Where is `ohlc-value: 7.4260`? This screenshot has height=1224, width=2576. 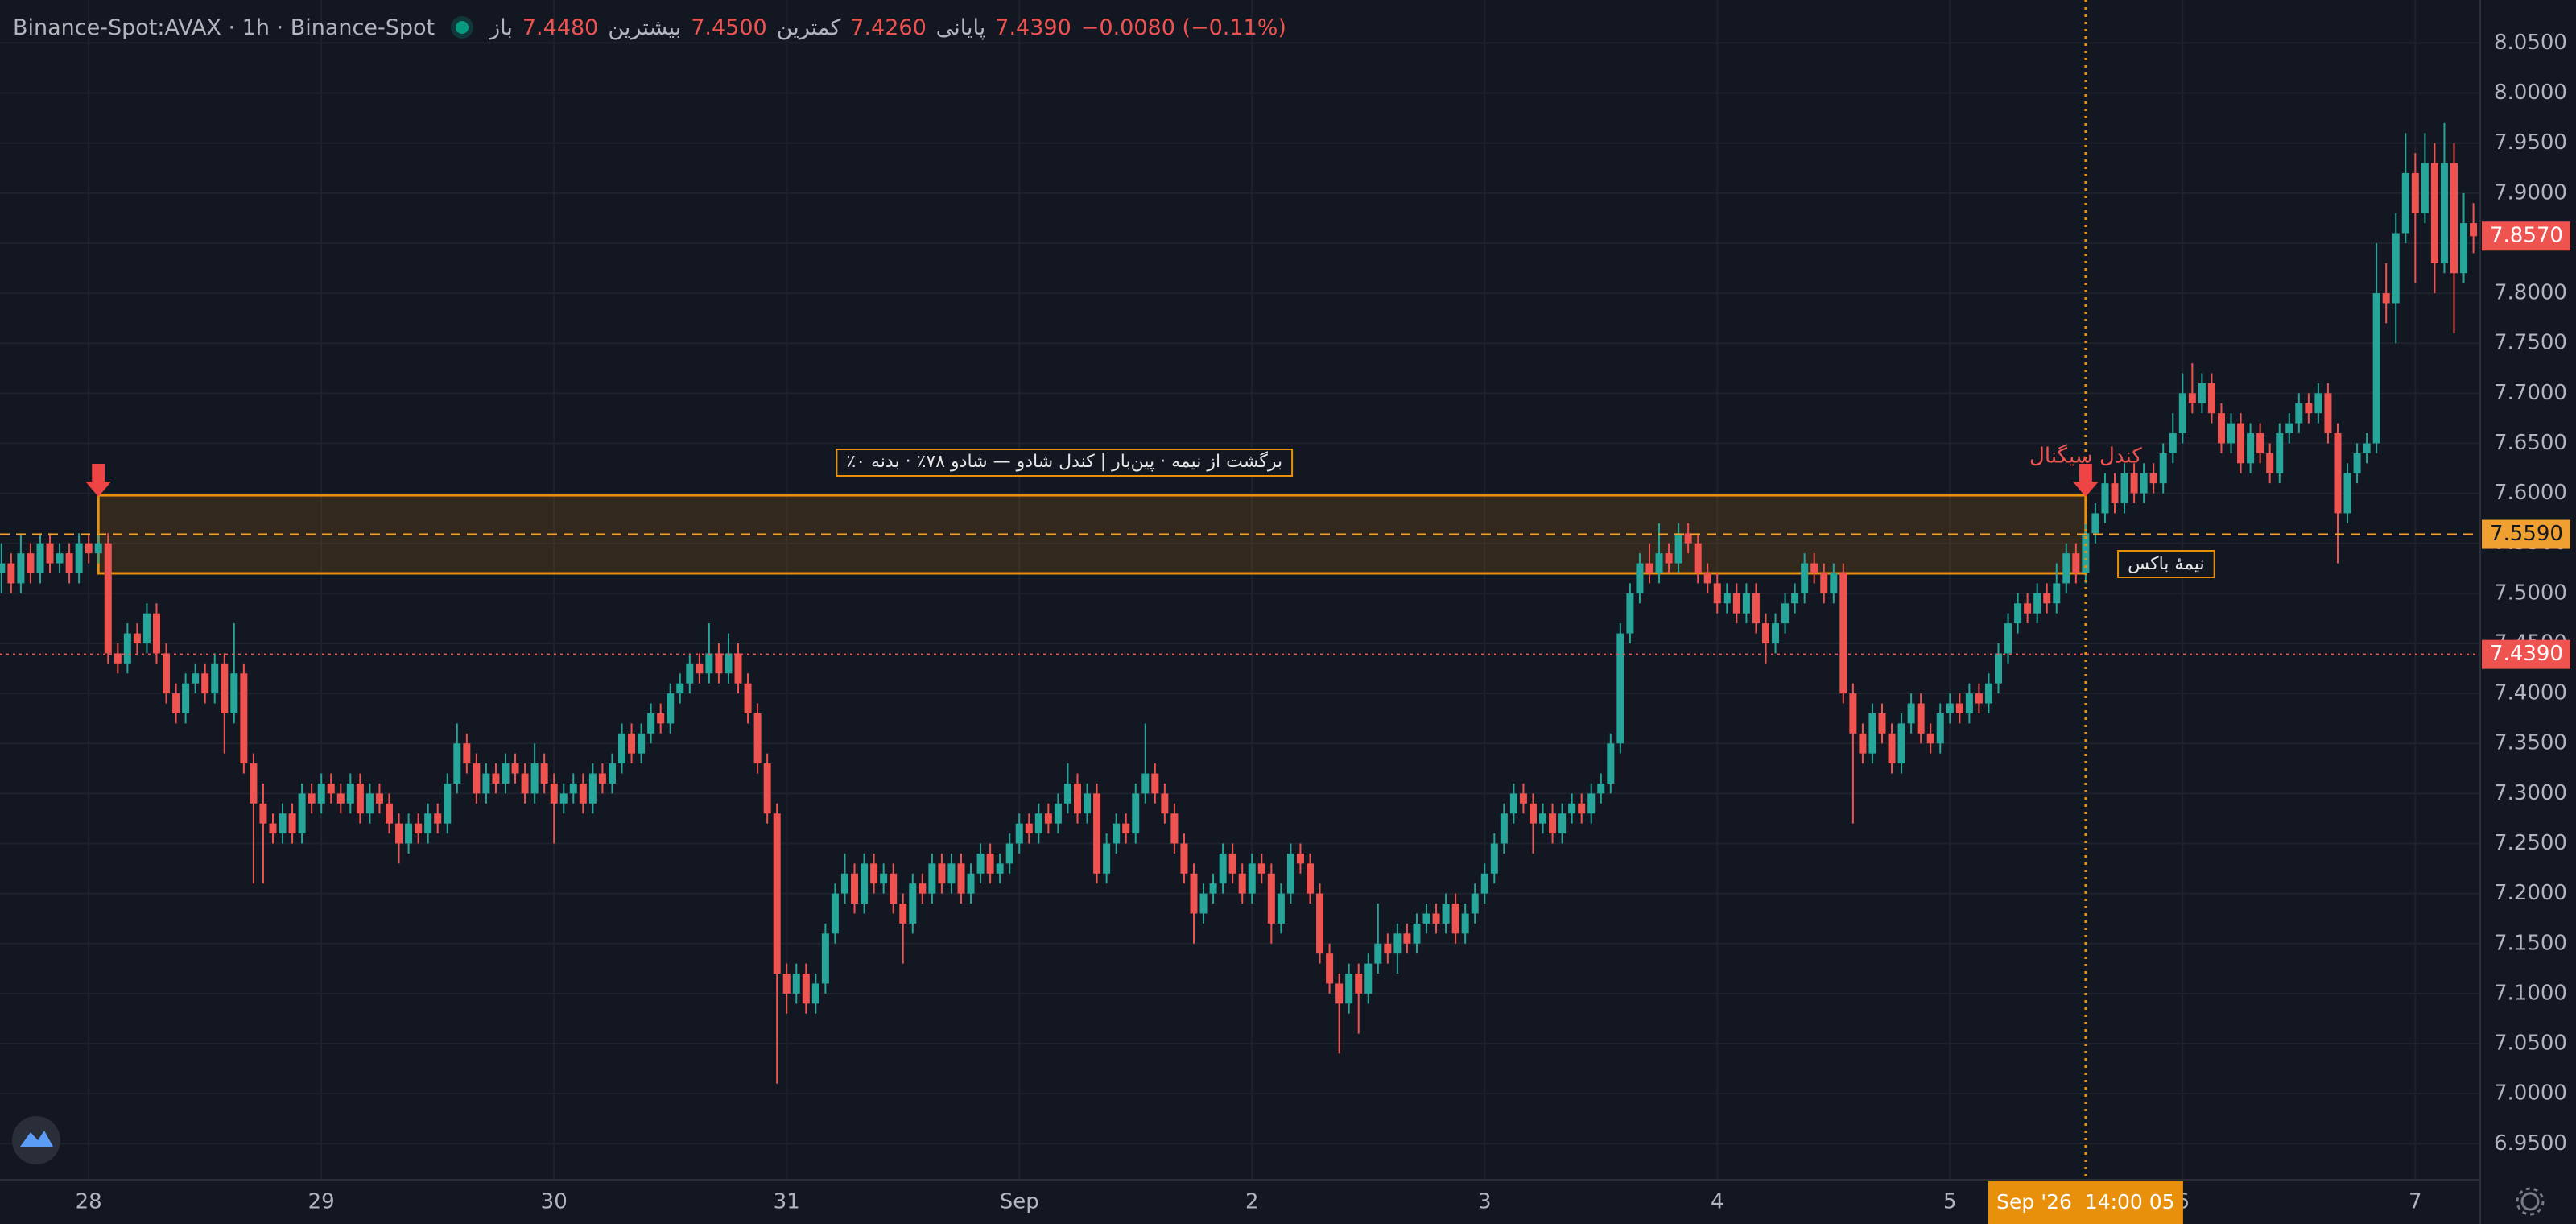 ohlc-value: 7.4260 is located at coordinates (888, 27).